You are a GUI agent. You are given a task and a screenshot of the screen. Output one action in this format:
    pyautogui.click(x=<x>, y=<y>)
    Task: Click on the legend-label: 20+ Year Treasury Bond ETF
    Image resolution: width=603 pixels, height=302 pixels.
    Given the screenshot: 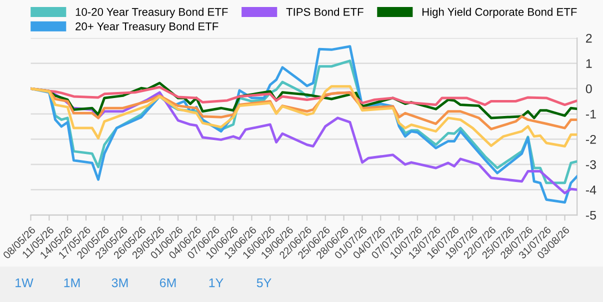 What is the action you would take?
    pyautogui.click(x=147, y=27)
    